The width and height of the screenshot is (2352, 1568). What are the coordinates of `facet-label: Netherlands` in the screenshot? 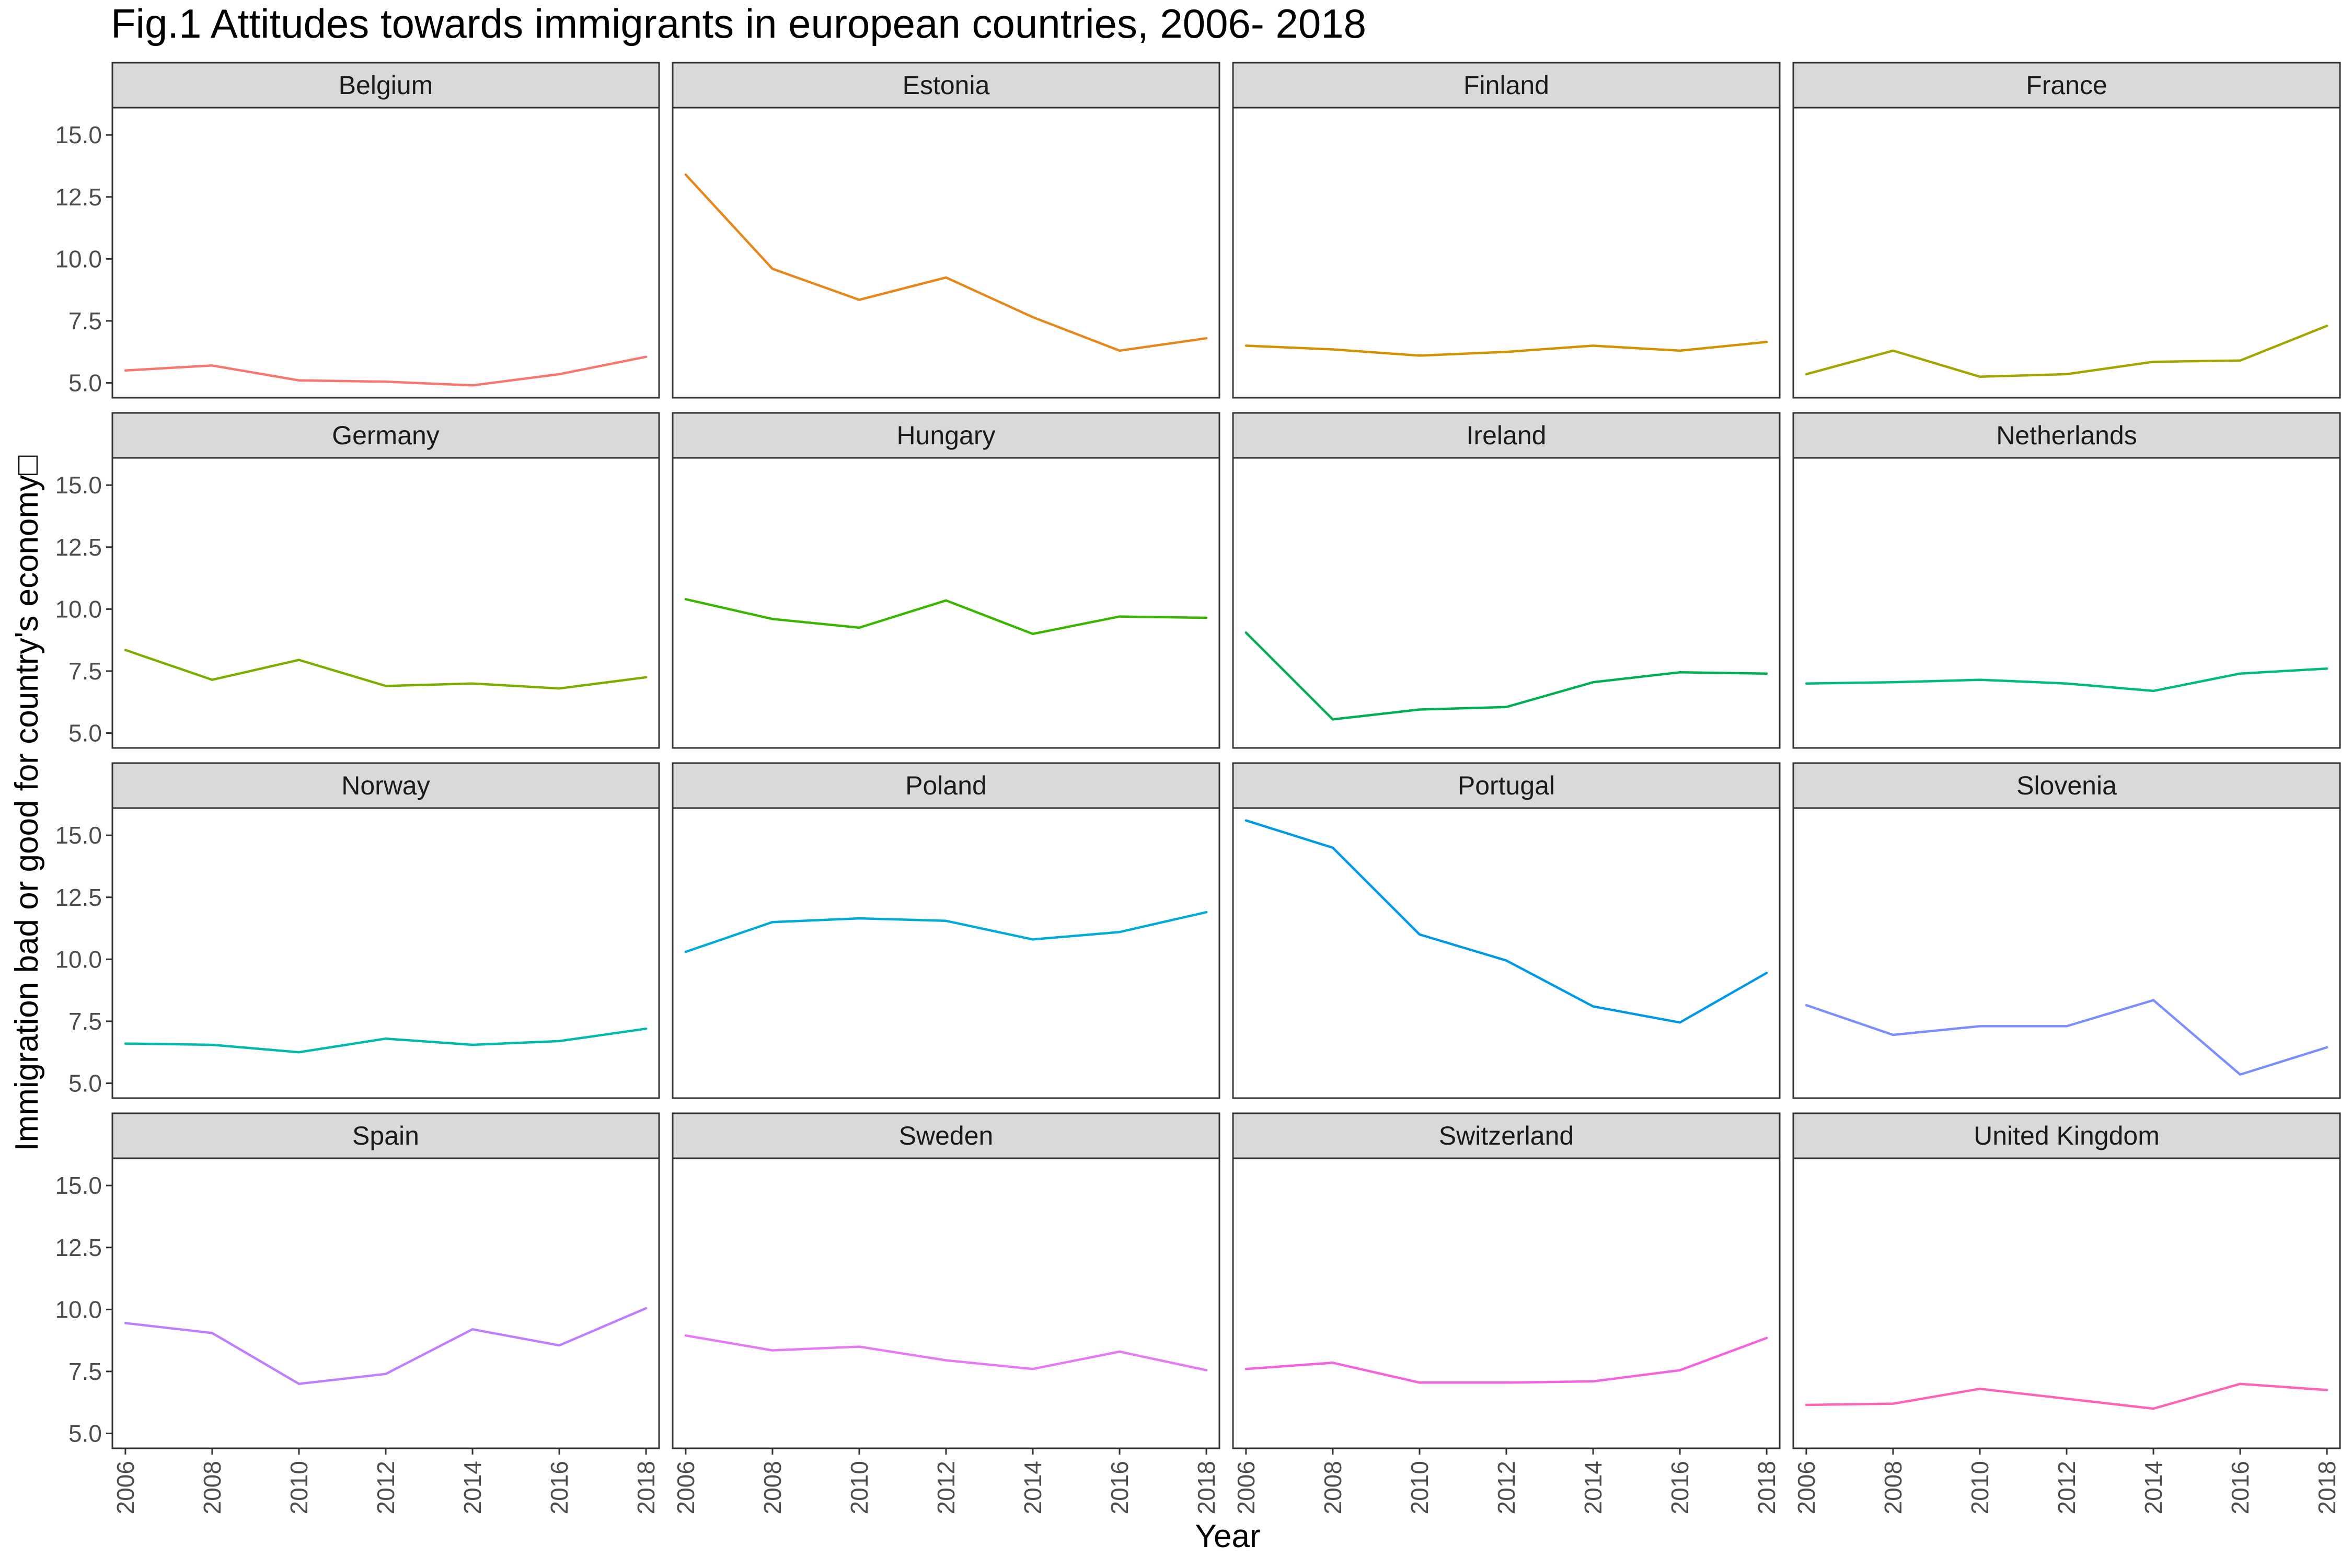 It's located at (2066, 435).